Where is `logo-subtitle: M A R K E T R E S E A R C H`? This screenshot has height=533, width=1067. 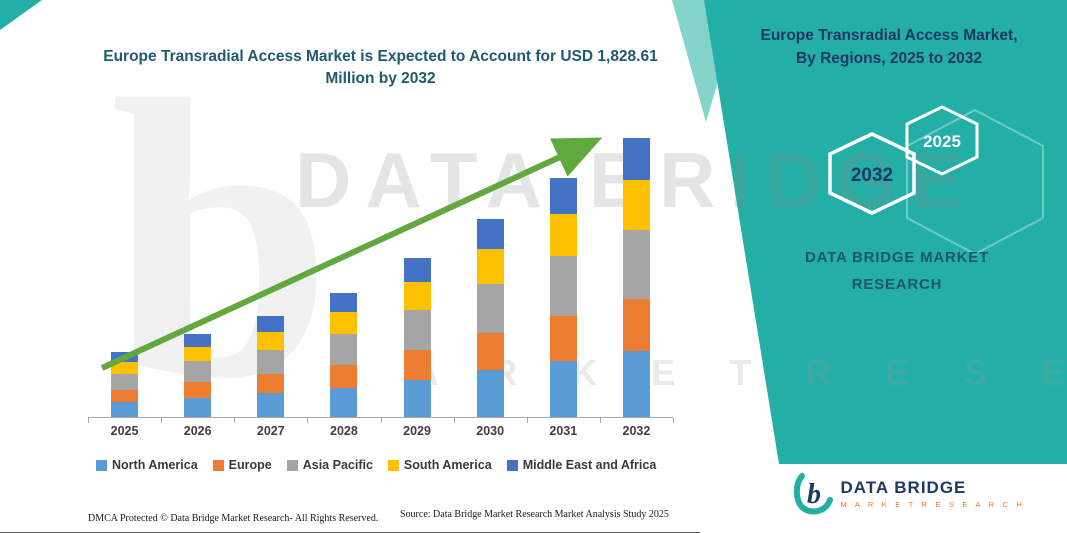
logo-subtitle: M A R K E T R E S E A R C H is located at coordinates (932, 504).